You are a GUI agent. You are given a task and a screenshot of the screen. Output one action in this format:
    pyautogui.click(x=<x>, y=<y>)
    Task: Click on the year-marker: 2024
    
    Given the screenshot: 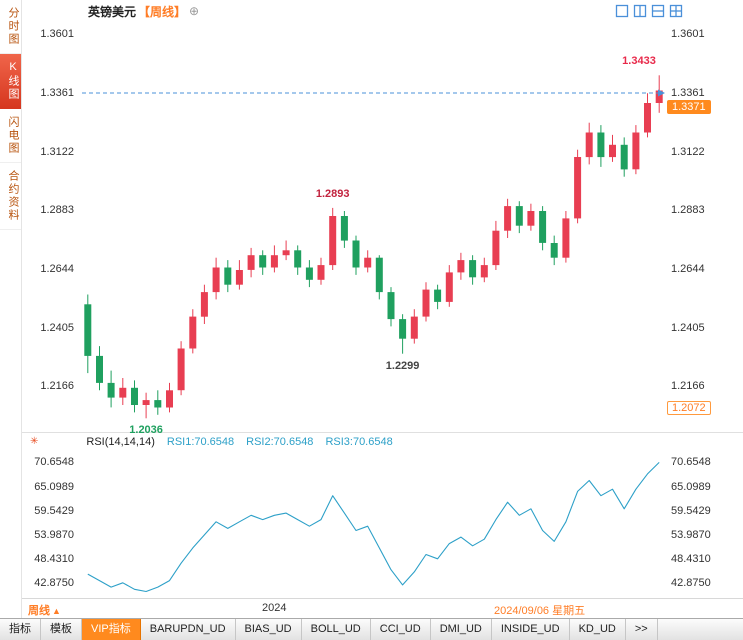 What is the action you would take?
    pyautogui.click(x=274, y=608)
    